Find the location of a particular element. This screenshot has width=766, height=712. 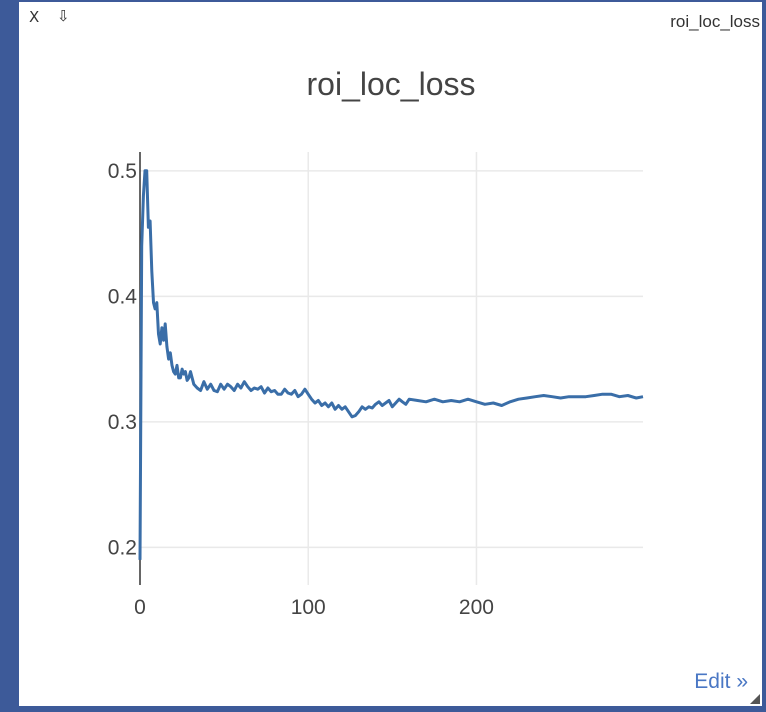

x-tick-label: 200 is located at coordinates (476, 607).